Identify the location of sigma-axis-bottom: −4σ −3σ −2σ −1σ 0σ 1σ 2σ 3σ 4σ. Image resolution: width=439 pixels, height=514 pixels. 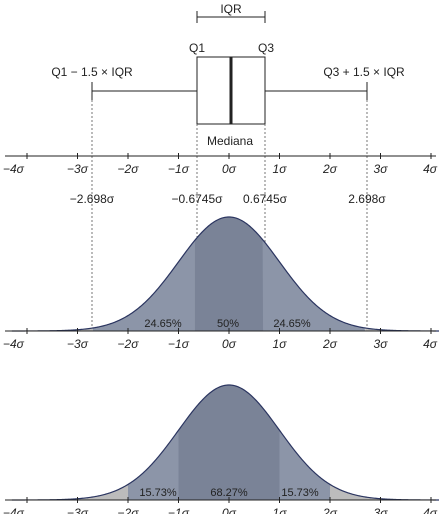
(220, 505).